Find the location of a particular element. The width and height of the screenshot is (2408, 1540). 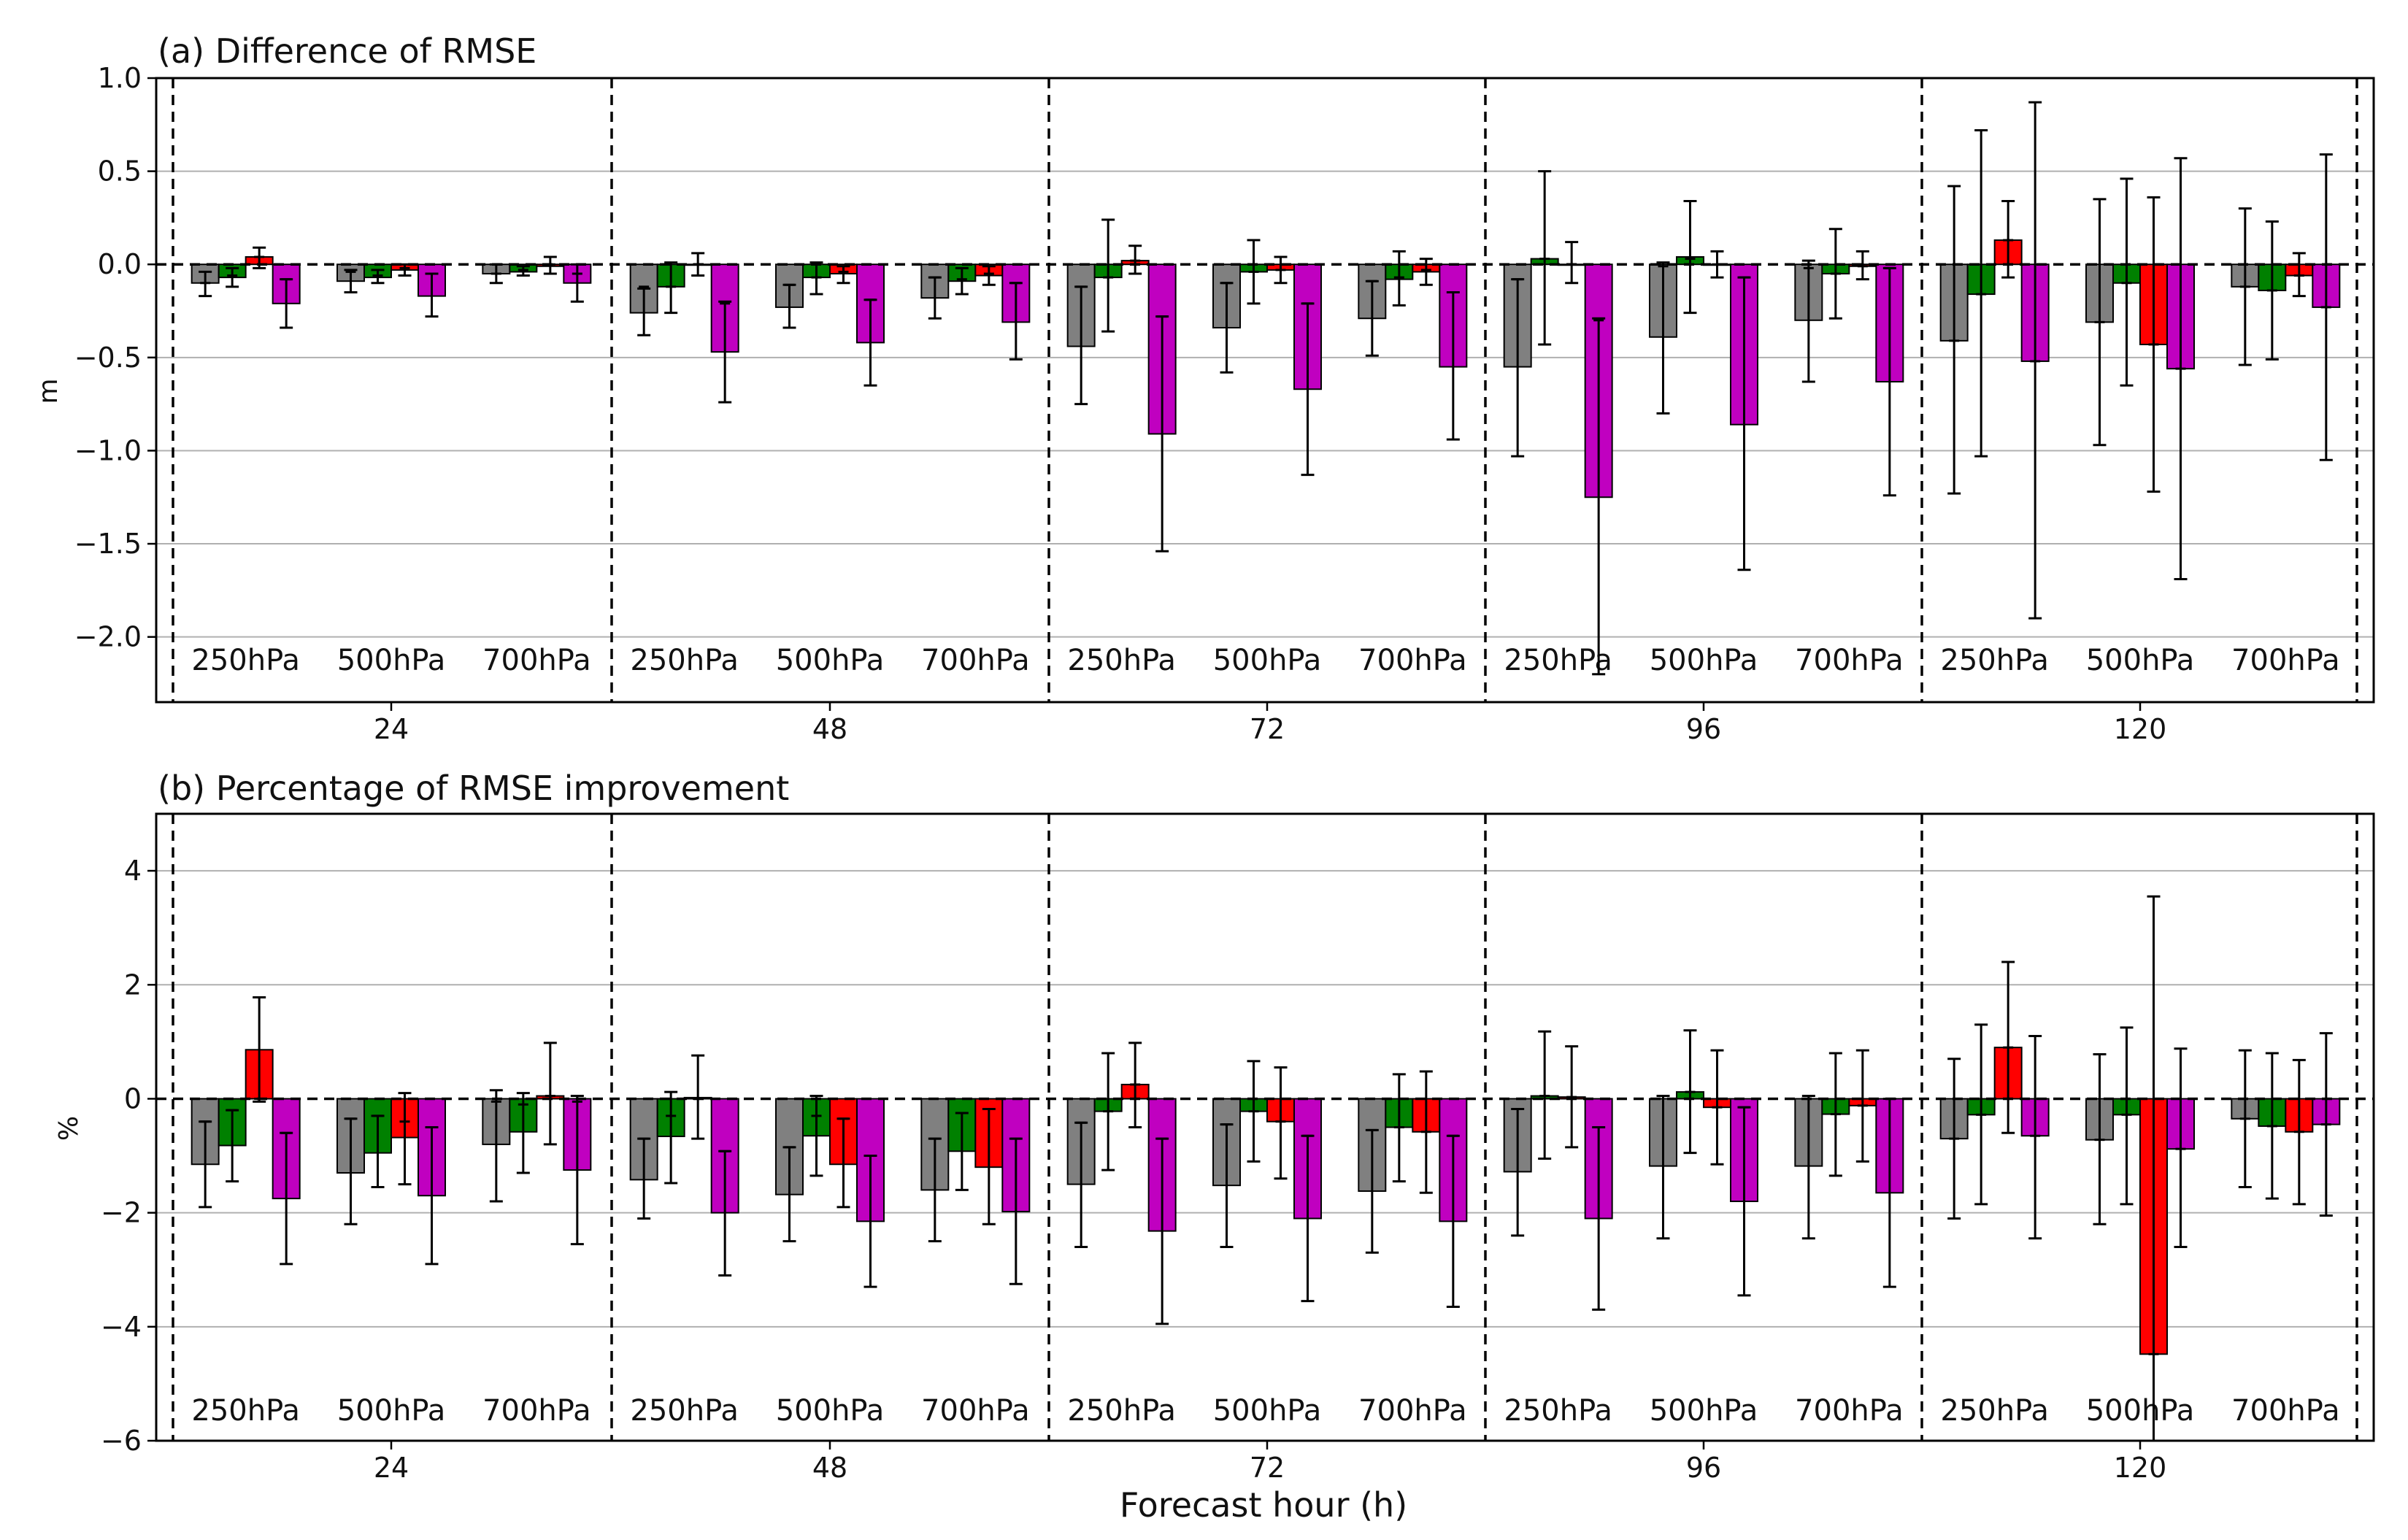

ytick-label-a: −0.5 is located at coordinates (108, 358).